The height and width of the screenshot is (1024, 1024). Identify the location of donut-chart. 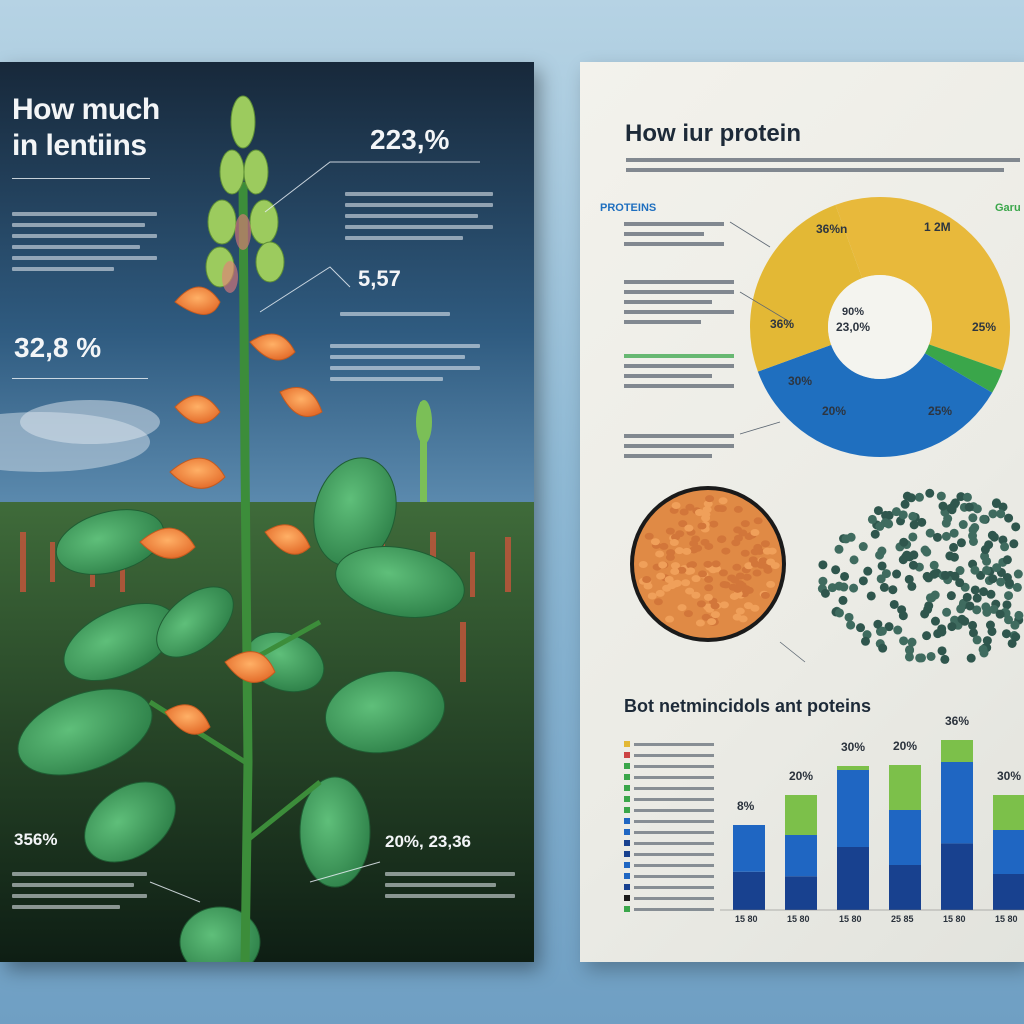
(880, 326).